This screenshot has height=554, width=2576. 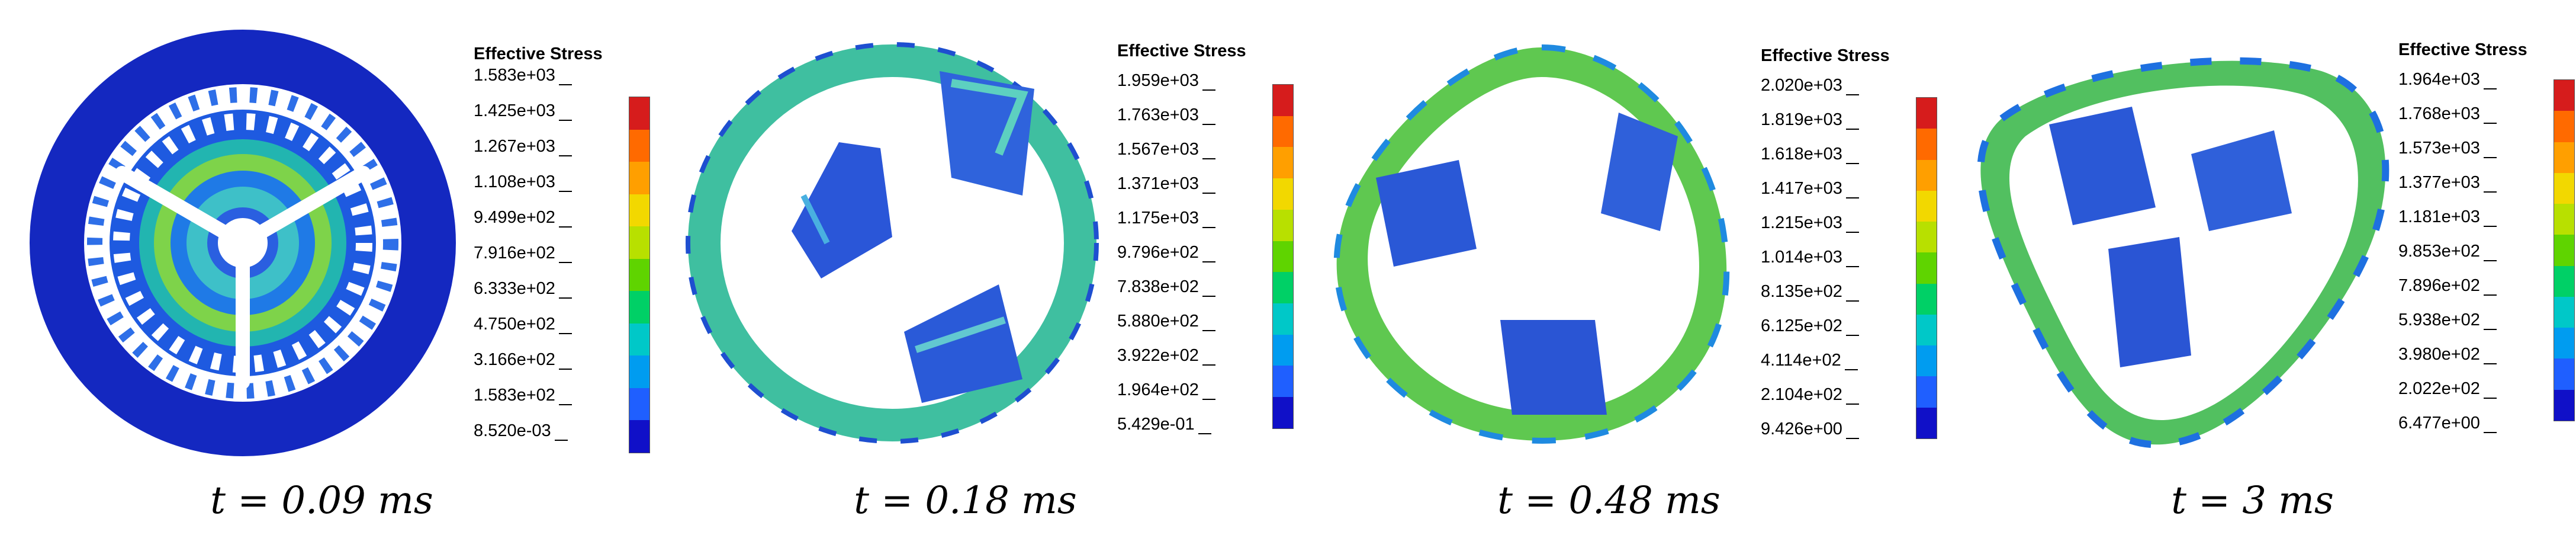 What do you see at coordinates (1166, 219) in the screenshot?
I see `legend-tick: 1.175e+03` at bounding box center [1166, 219].